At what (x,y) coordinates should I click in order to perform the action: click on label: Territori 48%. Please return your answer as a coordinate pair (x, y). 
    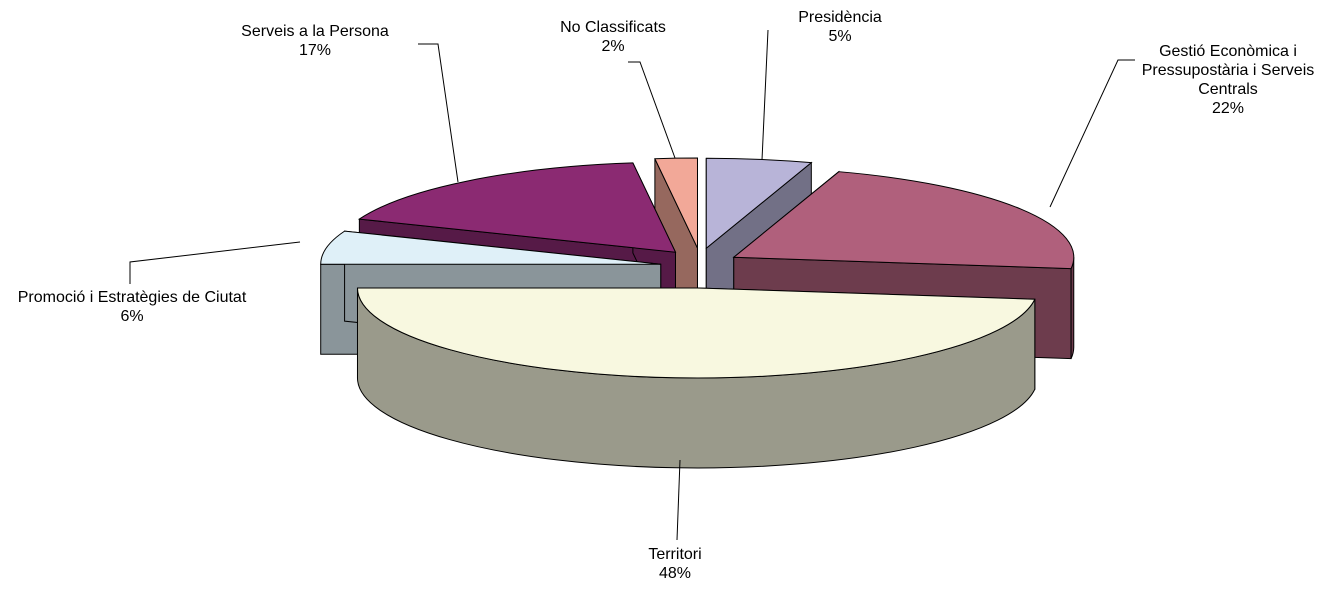
    Looking at the image, I should click on (675, 564).